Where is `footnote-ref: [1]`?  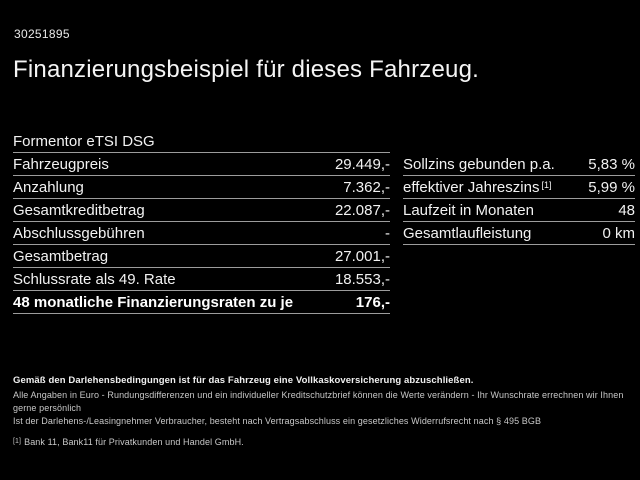
footnote-ref: [1] is located at coordinates (546, 184).